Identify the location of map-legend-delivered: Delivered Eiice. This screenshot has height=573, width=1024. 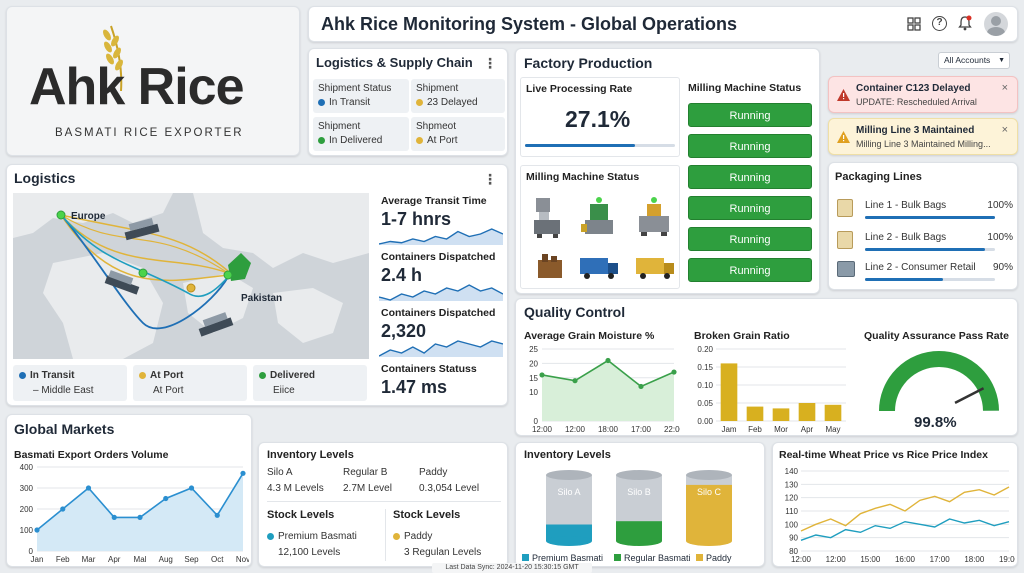
(310, 383).